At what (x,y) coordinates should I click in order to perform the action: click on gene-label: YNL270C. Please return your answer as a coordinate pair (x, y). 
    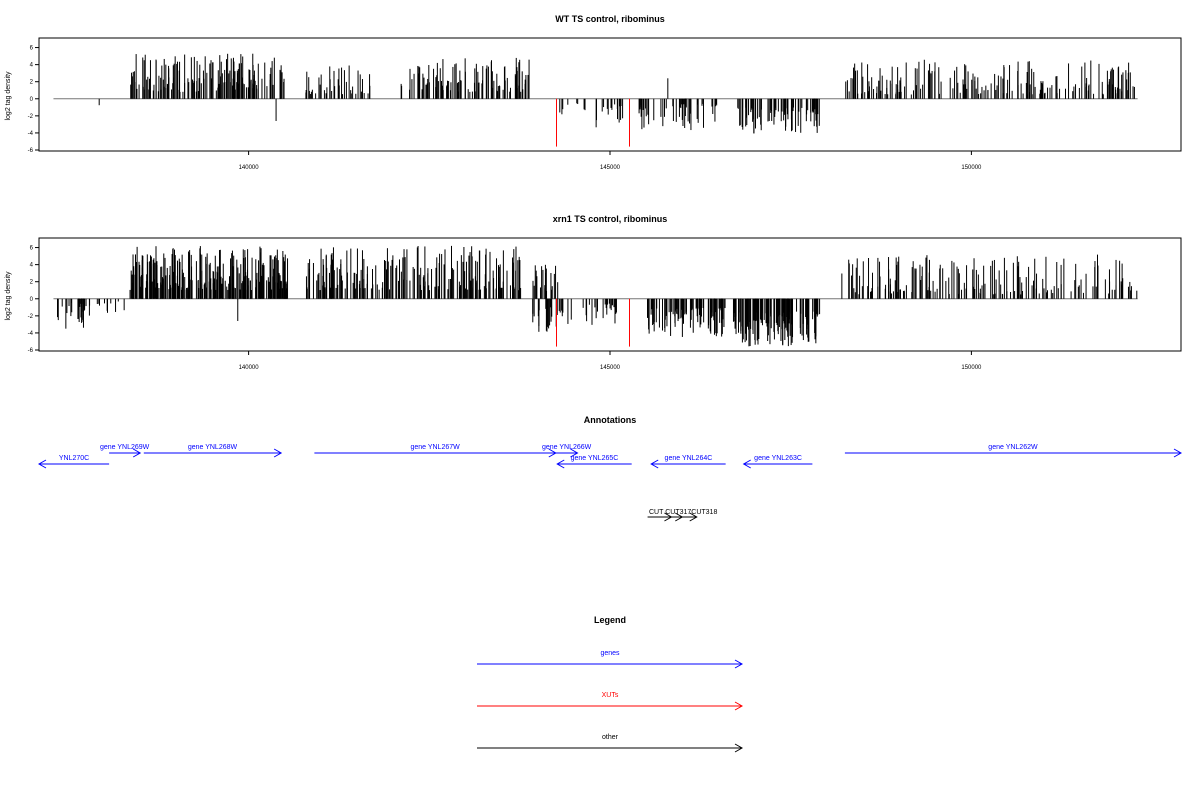
    Looking at the image, I should click on (74, 458).